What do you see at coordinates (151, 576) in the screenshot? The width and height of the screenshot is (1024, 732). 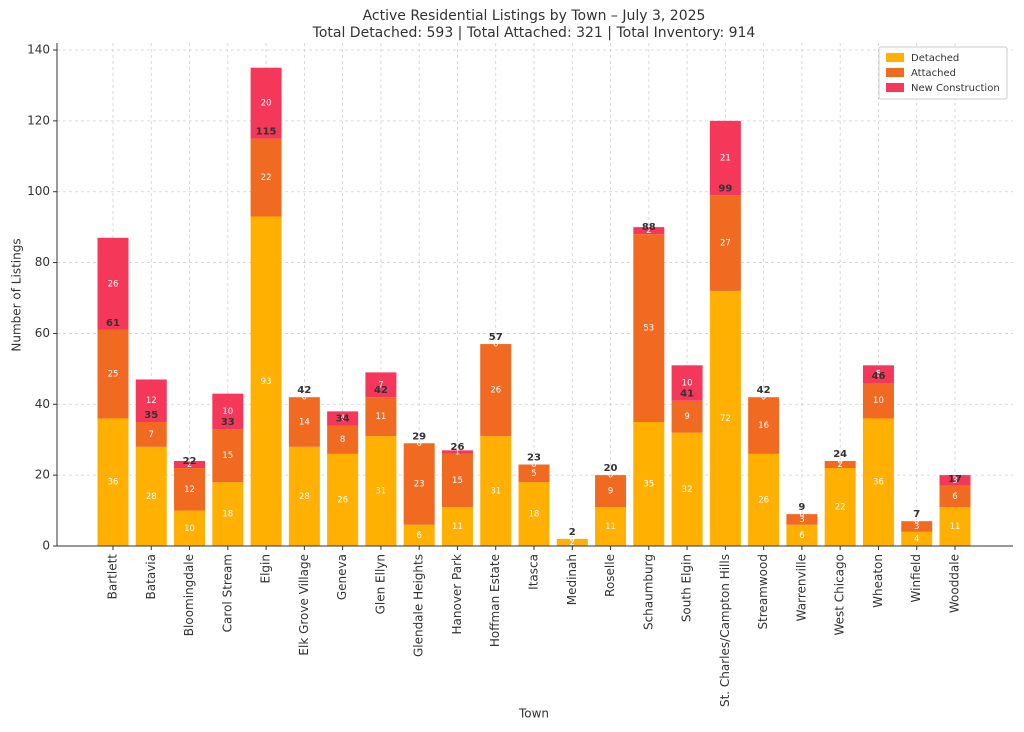 I see `x-tick-label: Batavia` at bounding box center [151, 576].